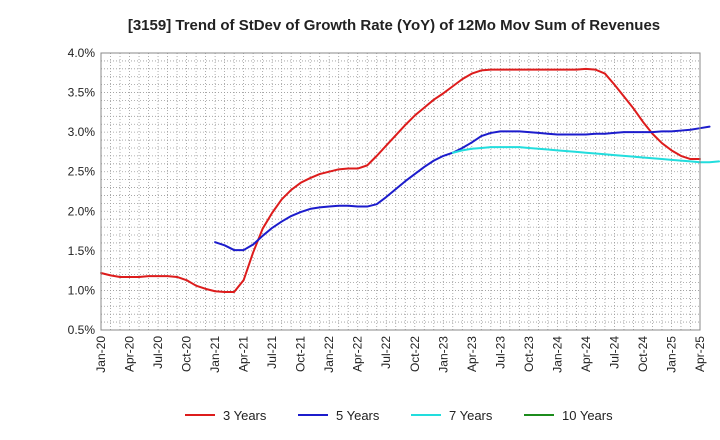 This screenshot has height=440, width=720. What do you see at coordinates (529, 354) in the screenshot?
I see `x-tick-label: Oct-23` at bounding box center [529, 354].